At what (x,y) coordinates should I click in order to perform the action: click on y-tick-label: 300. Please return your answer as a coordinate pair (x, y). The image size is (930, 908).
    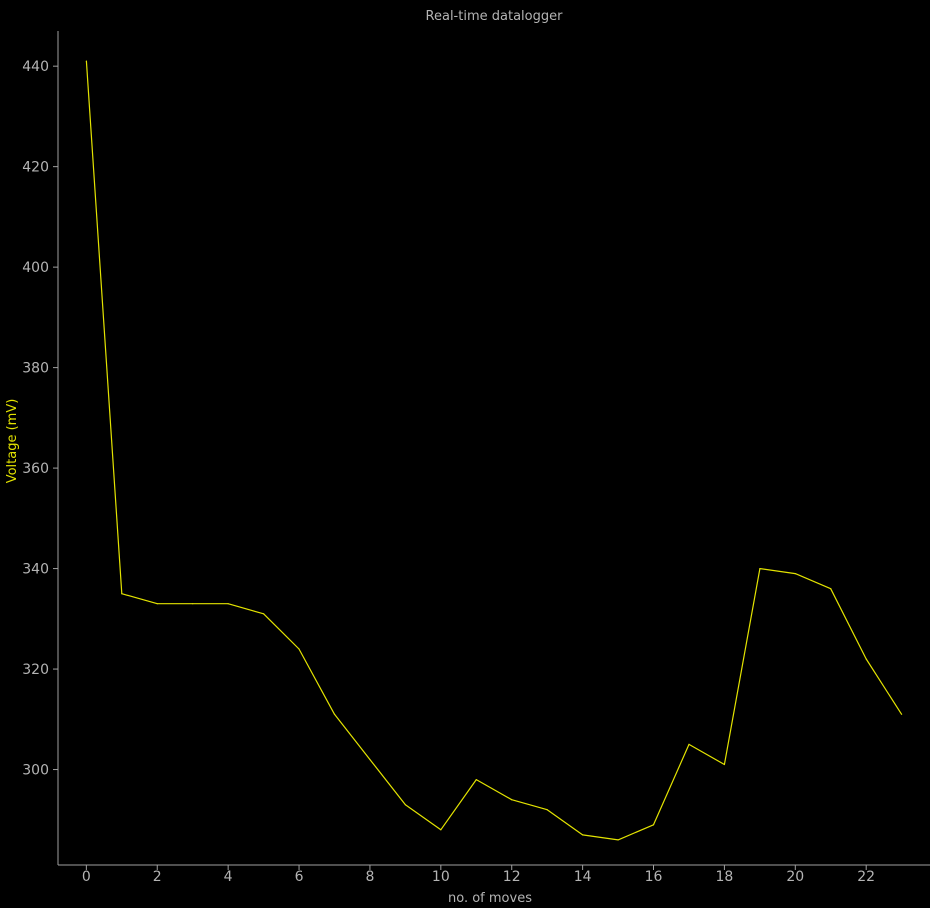
    Looking at the image, I should click on (35, 771).